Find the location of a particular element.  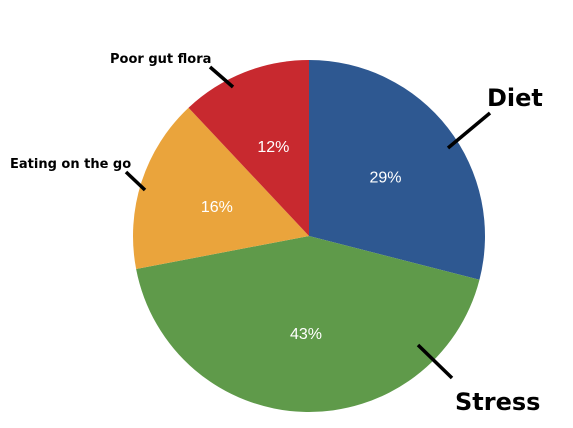

category-label-stress: Stress is located at coordinates (497, 402).